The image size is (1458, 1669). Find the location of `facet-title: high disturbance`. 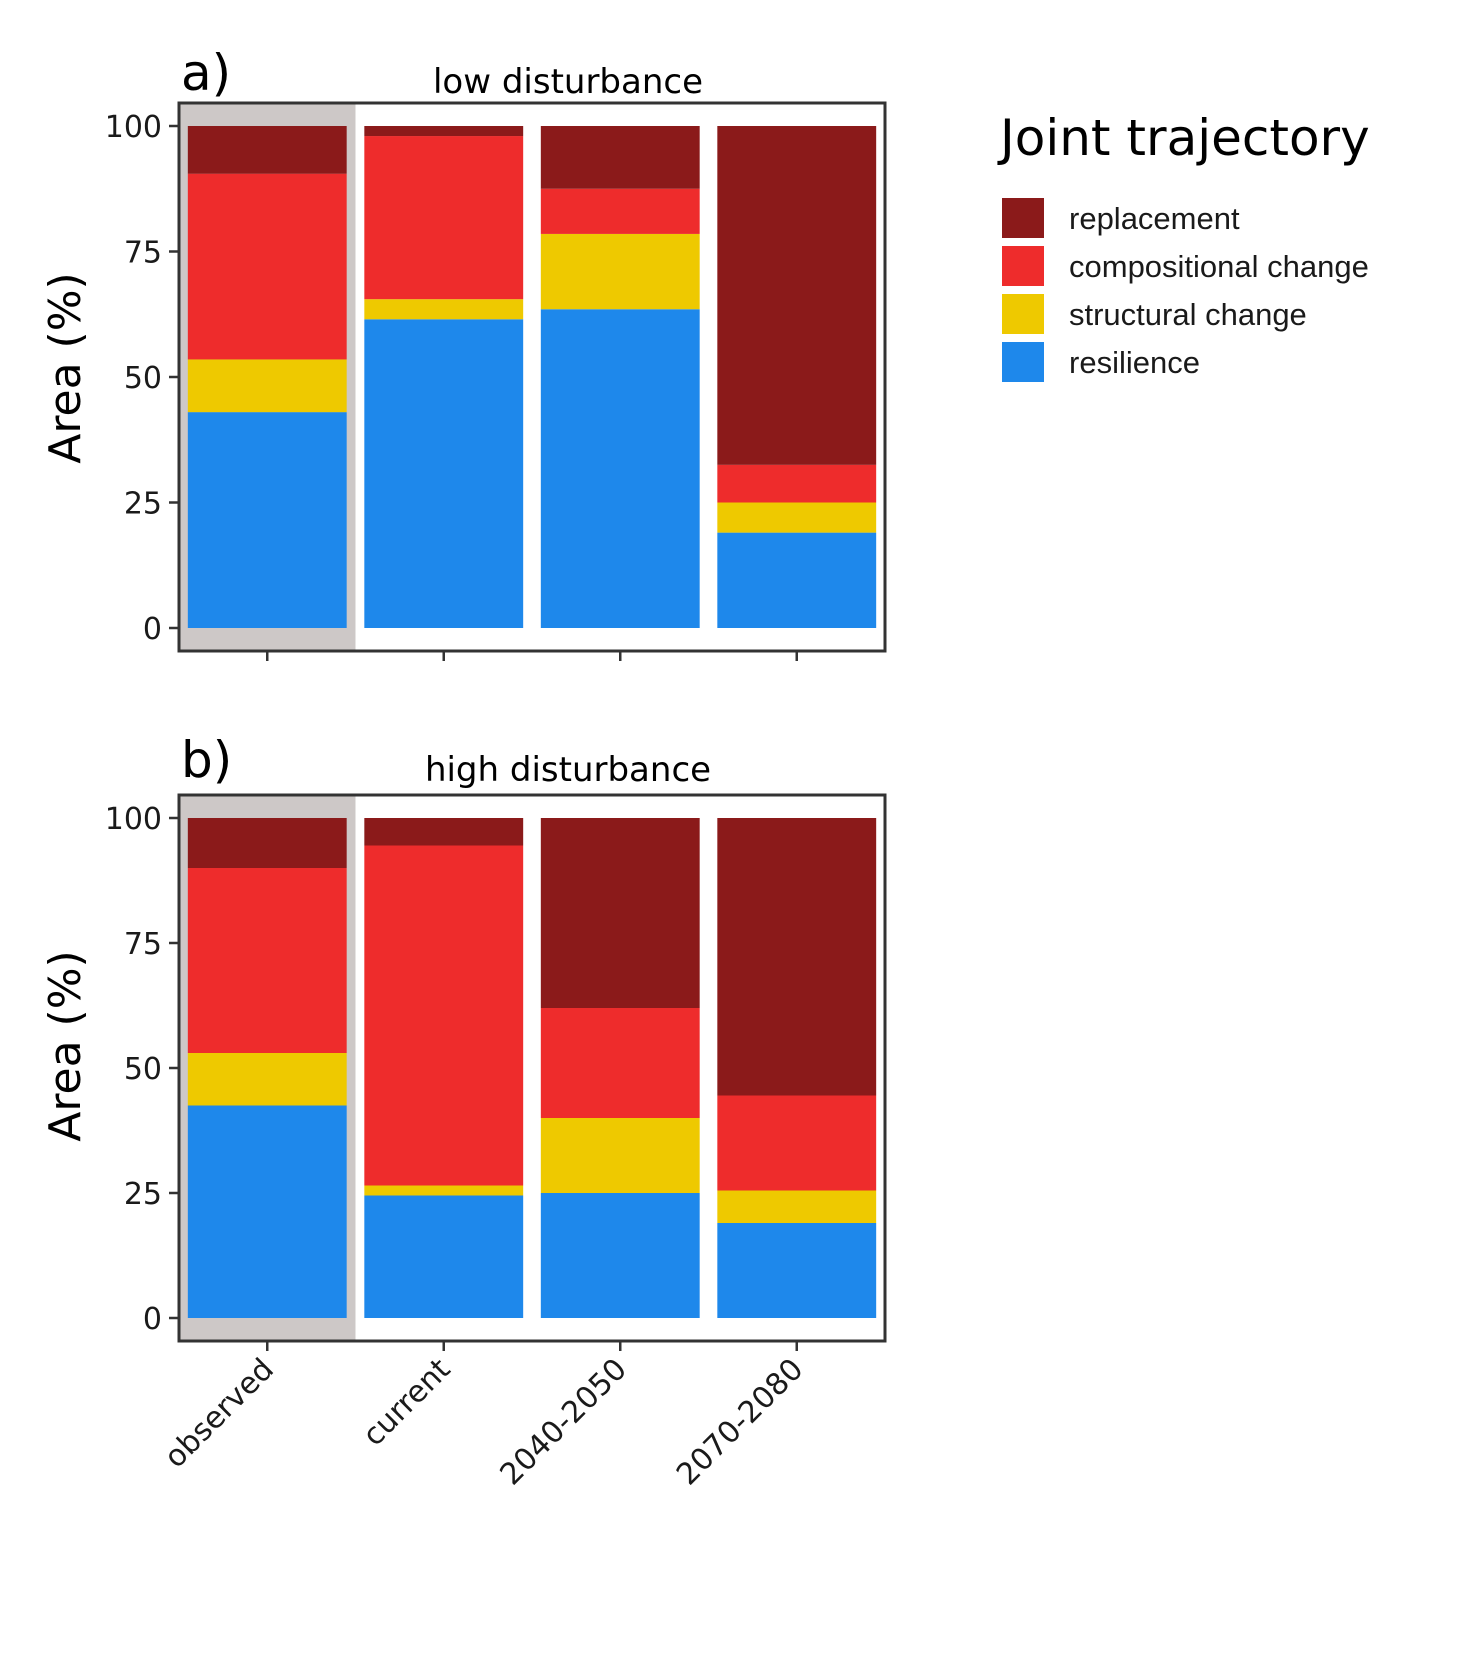

facet-title: high disturbance is located at coordinates (568, 770).